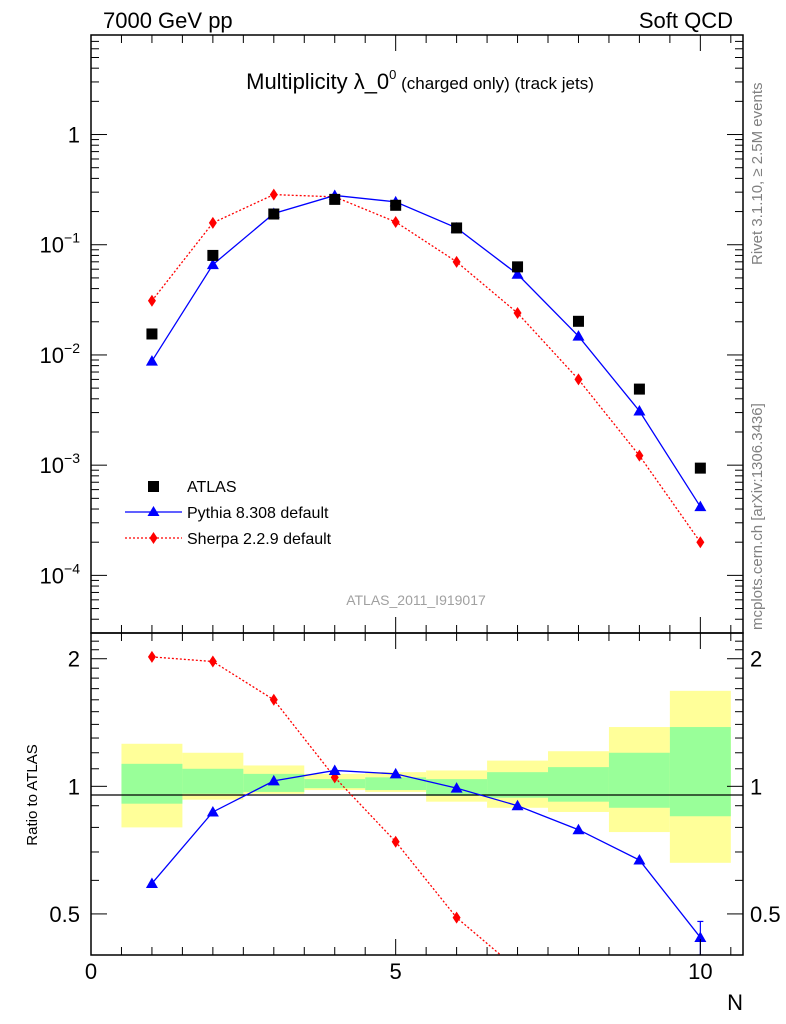  Describe the element at coordinates (259, 539) in the screenshot. I see `legend-sherpa-label: Sherpa 2.2.9 default` at that location.